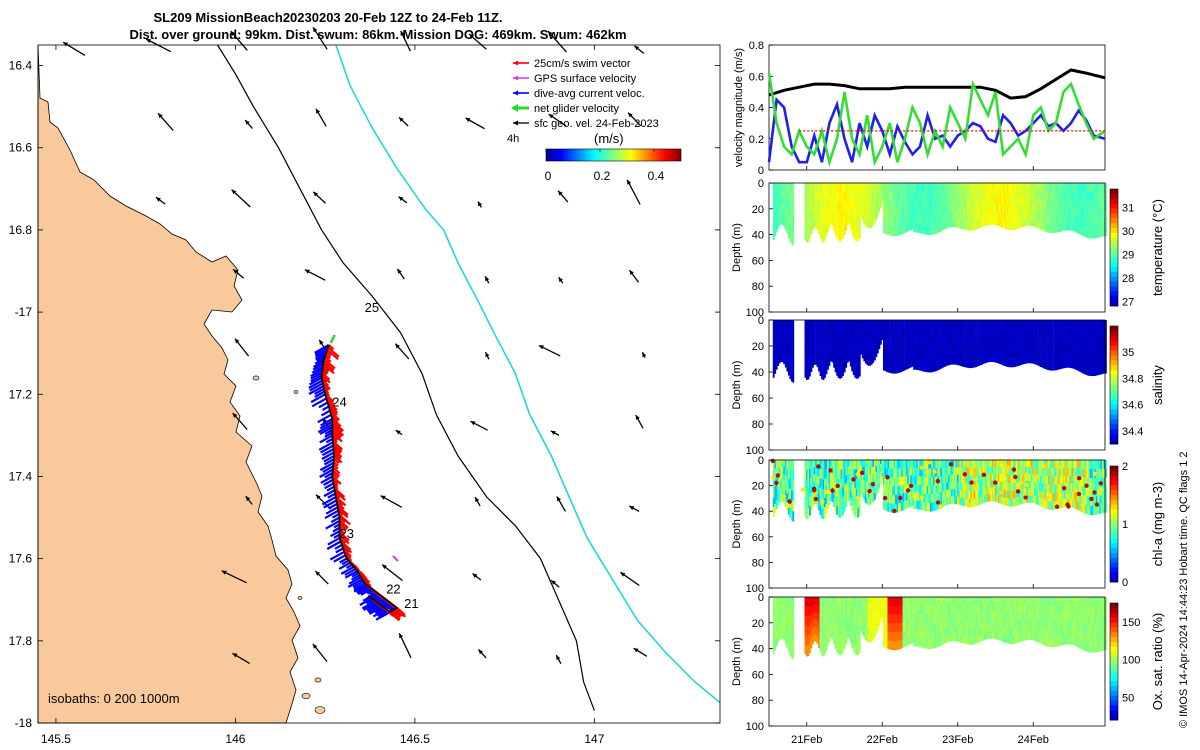 Image resolution: width=1200 pixels, height=750 pixels. I want to click on series-net-glider-velocity, so click(936, 119).